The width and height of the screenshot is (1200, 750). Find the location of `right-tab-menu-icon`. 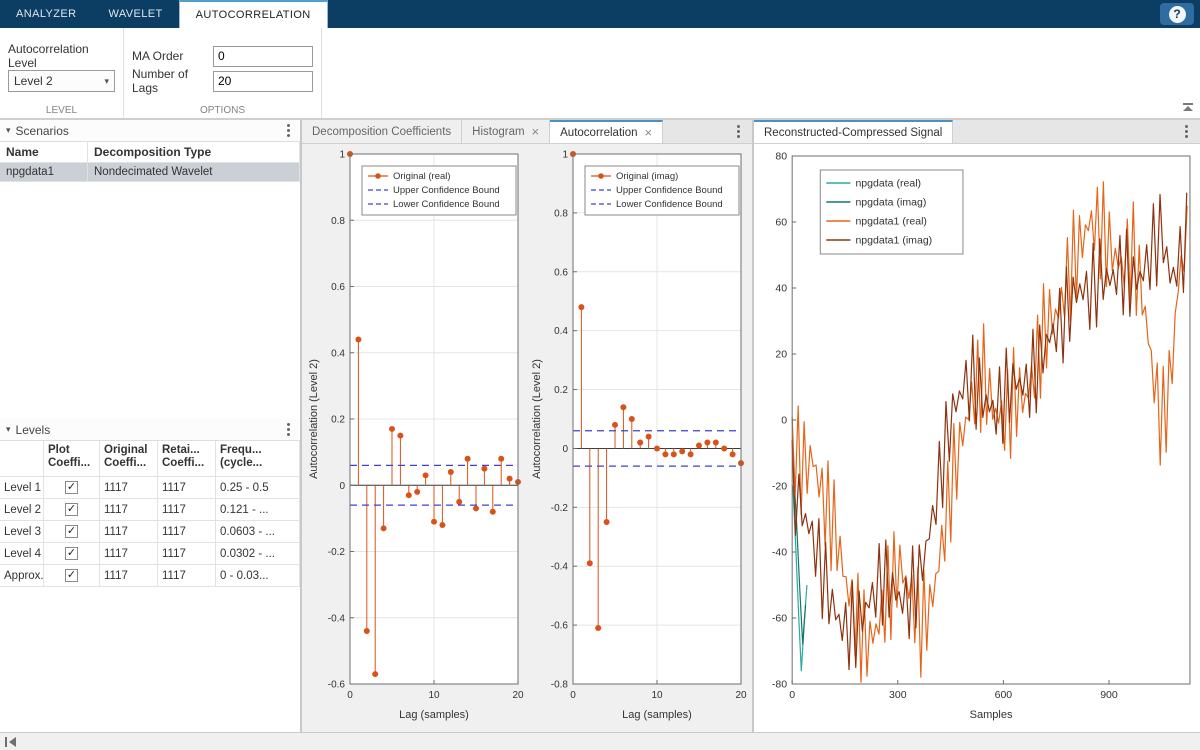

right-tab-menu-icon is located at coordinates (1186, 131).